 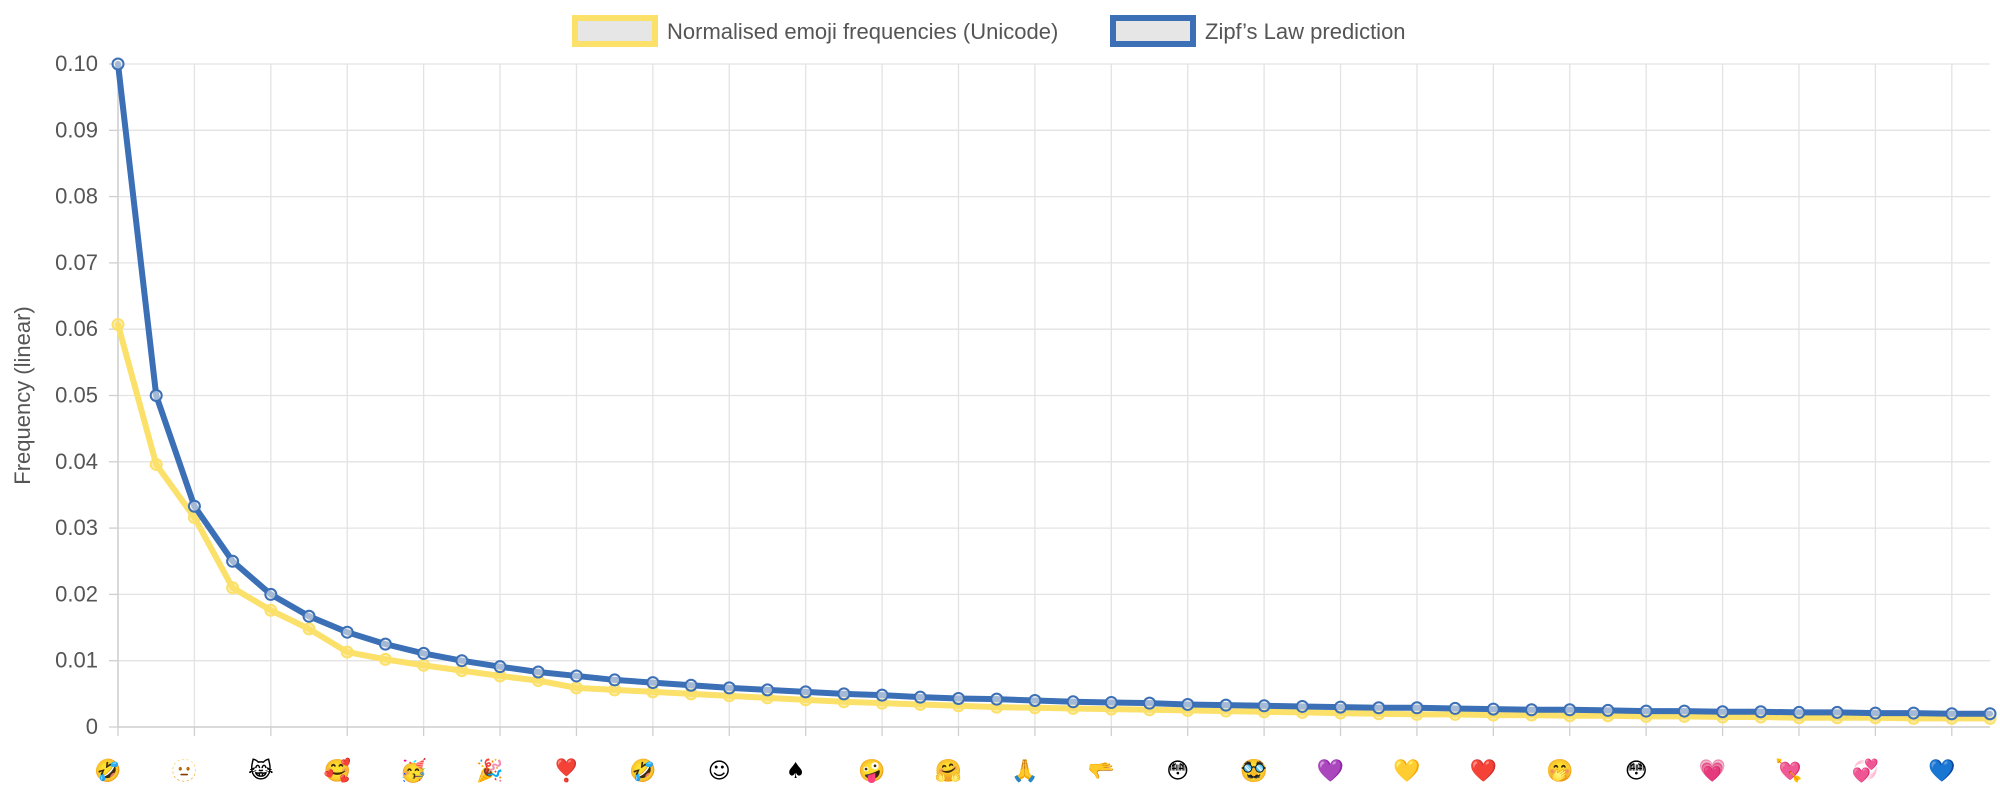 I want to click on y-tick-label: 0.01, so click(x=76, y=660).